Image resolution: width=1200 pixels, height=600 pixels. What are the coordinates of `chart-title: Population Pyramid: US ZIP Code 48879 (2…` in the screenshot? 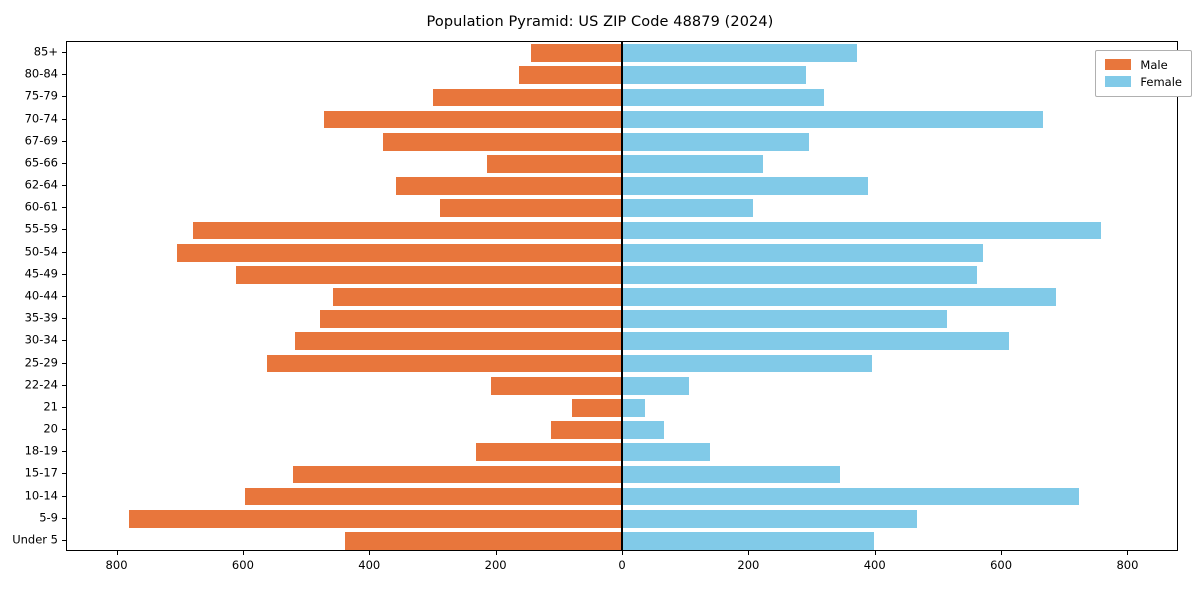 It's located at (600, 22).